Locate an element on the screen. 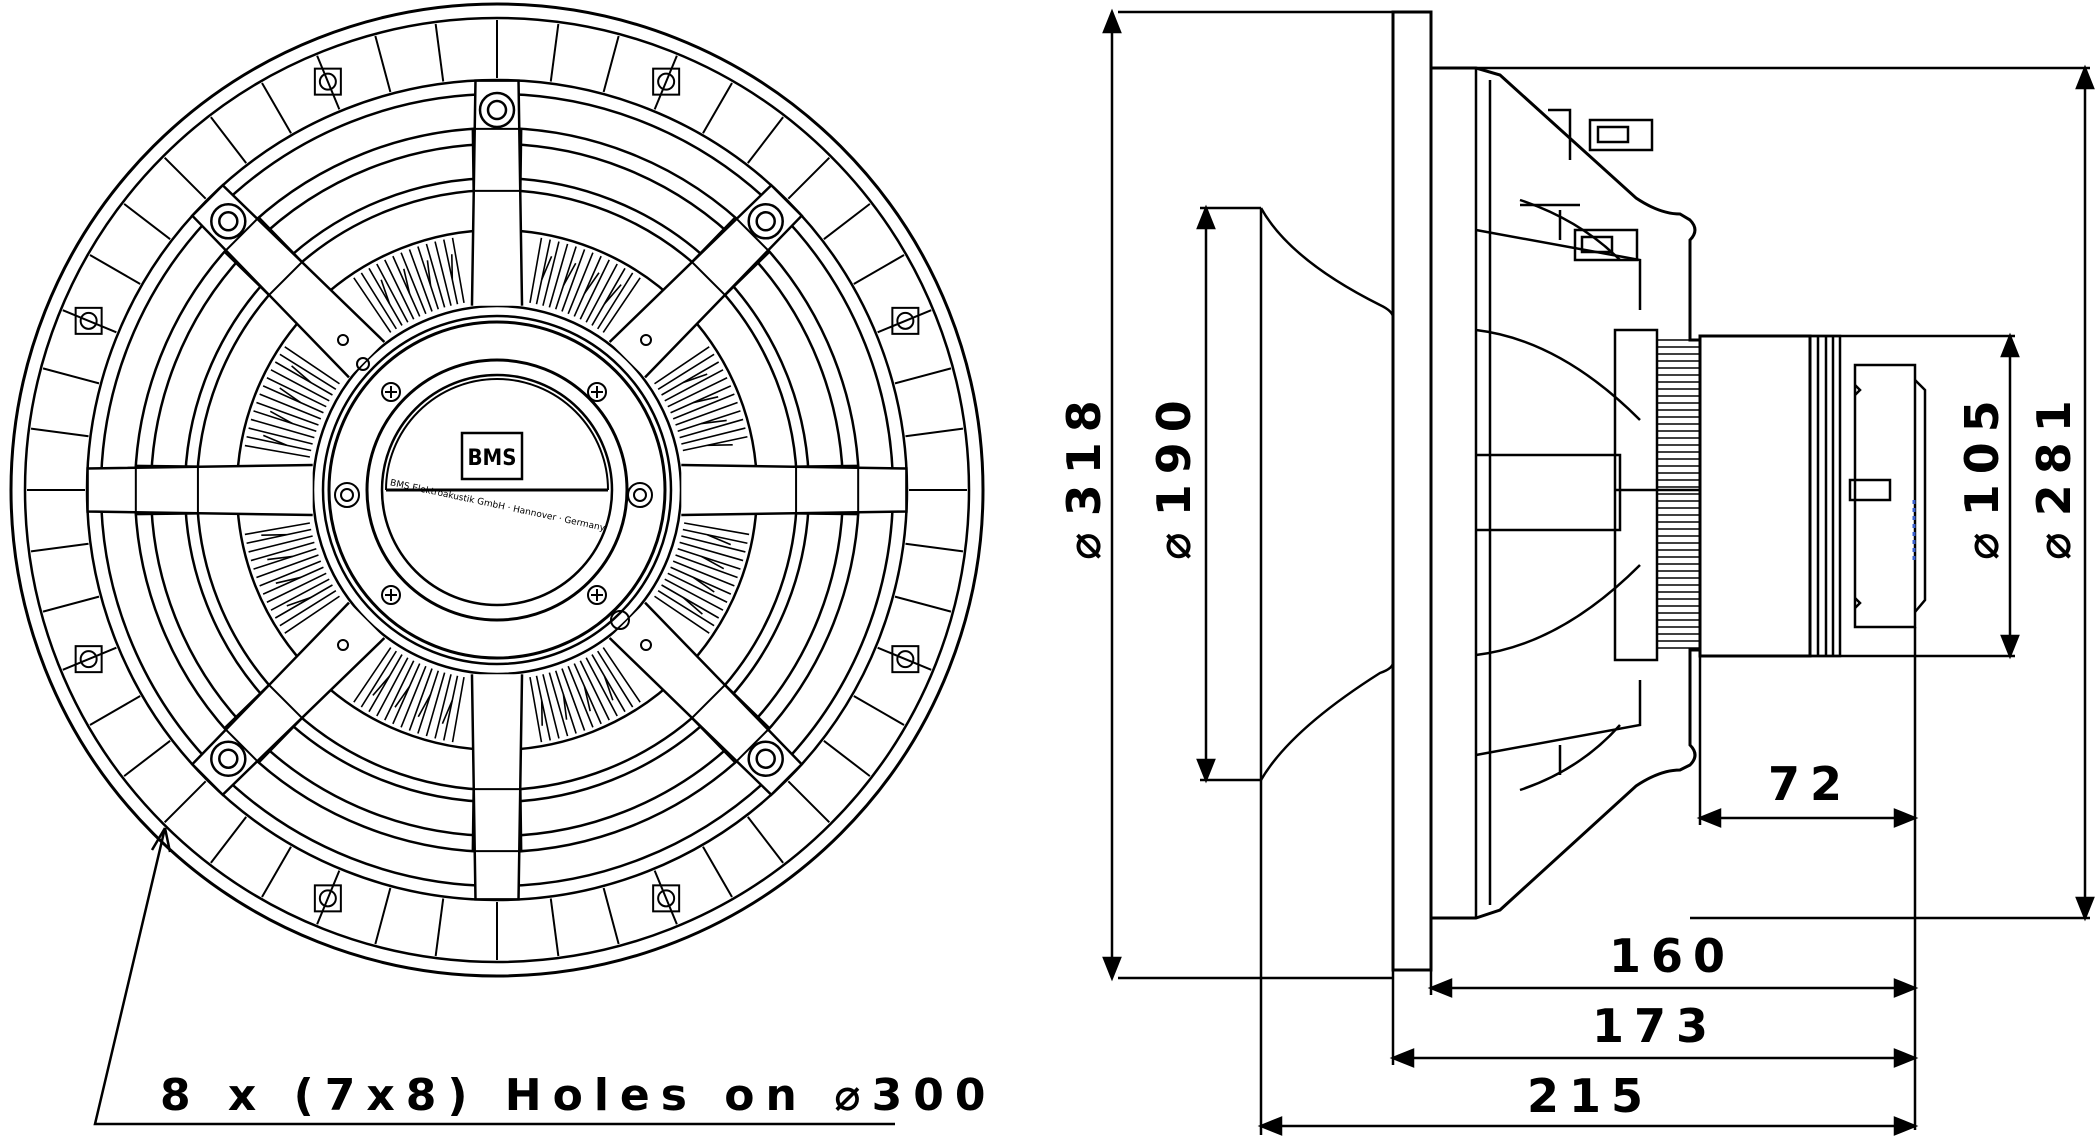  front-hub-ring is located at coordinates (497, 490).